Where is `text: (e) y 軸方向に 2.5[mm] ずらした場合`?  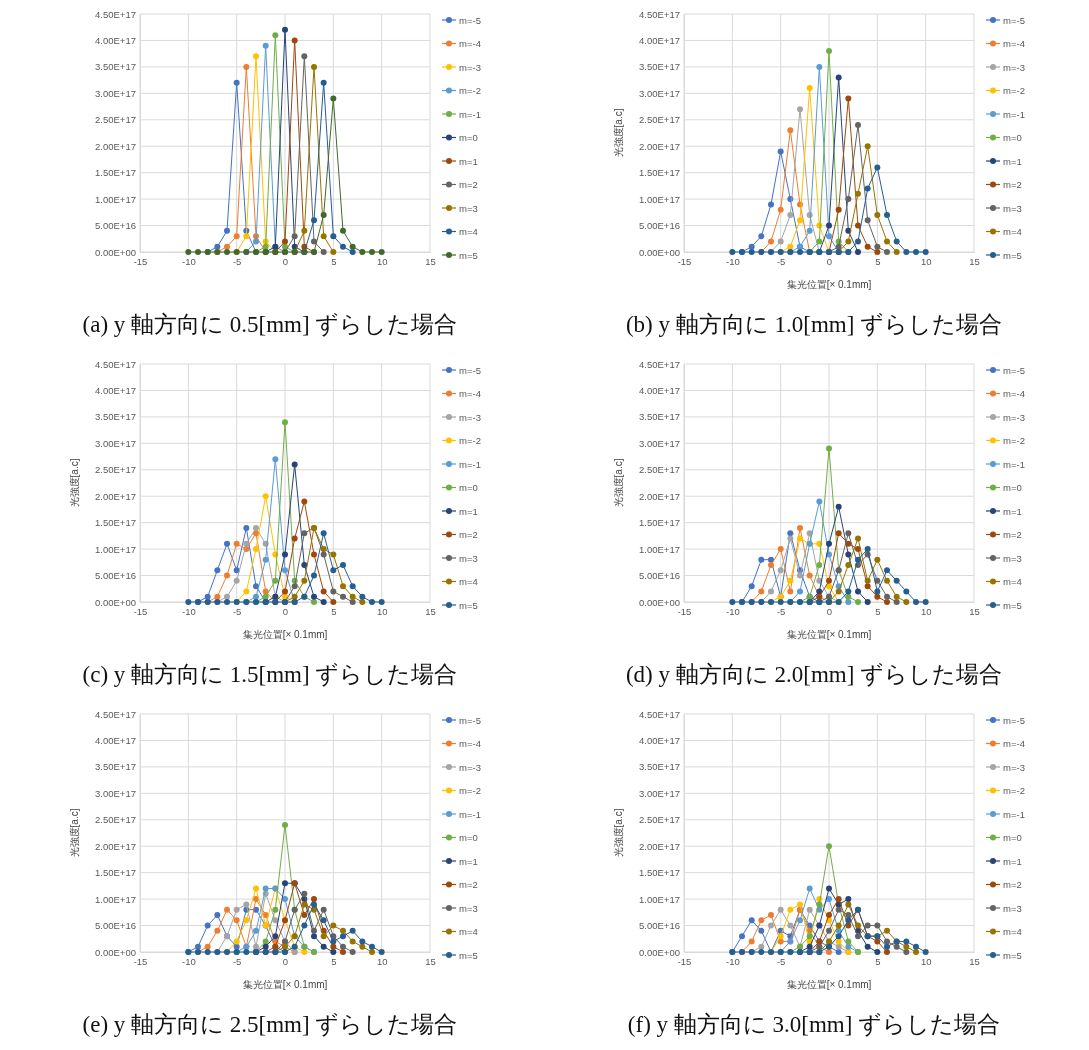 text: (e) y 軸方向に 2.5[mm] ずらした場合 is located at coordinates (270, 1024).